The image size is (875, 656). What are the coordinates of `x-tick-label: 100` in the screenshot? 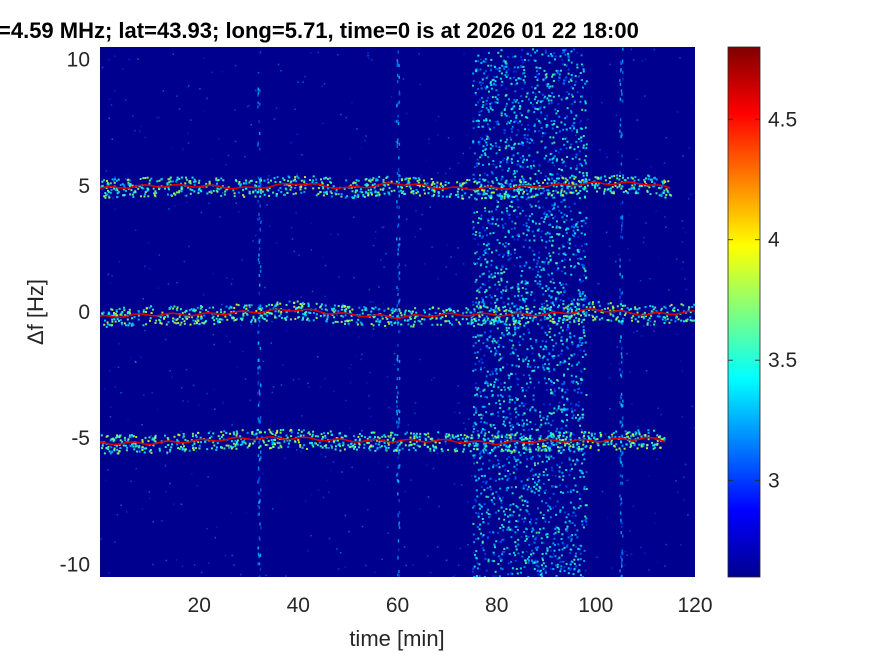 It's located at (595, 605).